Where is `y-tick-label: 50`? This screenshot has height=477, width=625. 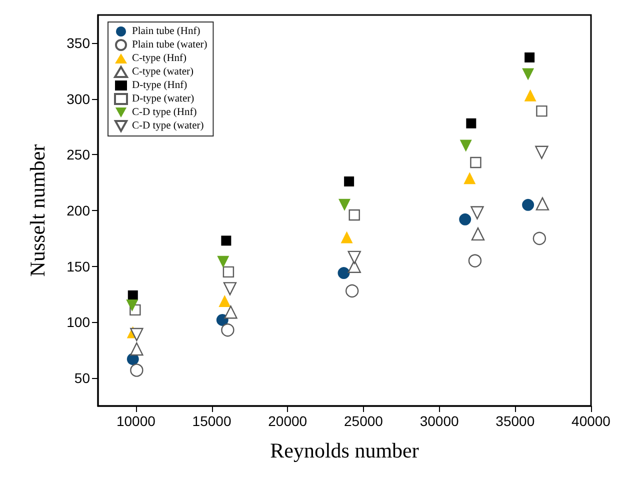 y-tick-label: 50 is located at coordinates (82, 378).